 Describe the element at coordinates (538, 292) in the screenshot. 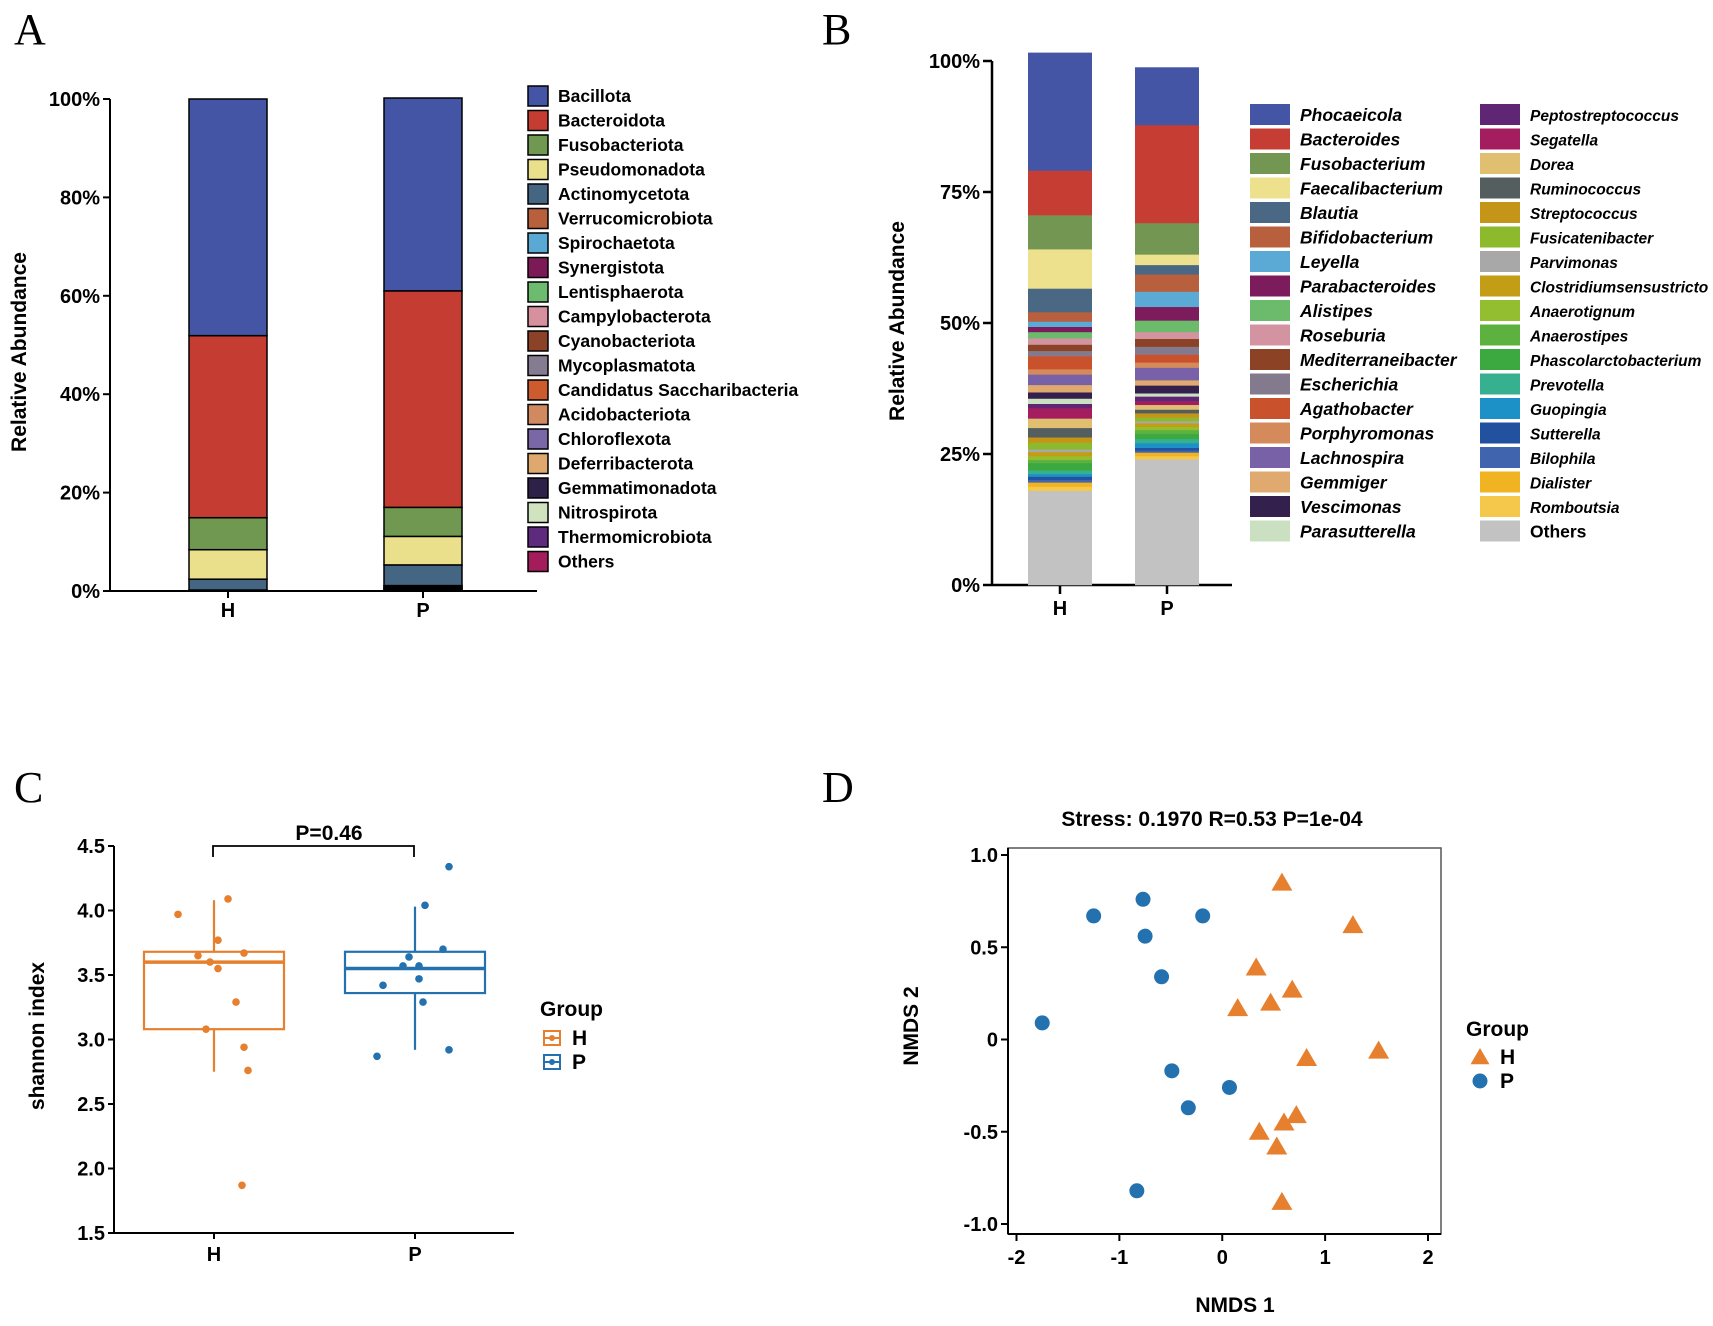

I see `panel-a-legend-swatch-lentisphaerota` at that location.